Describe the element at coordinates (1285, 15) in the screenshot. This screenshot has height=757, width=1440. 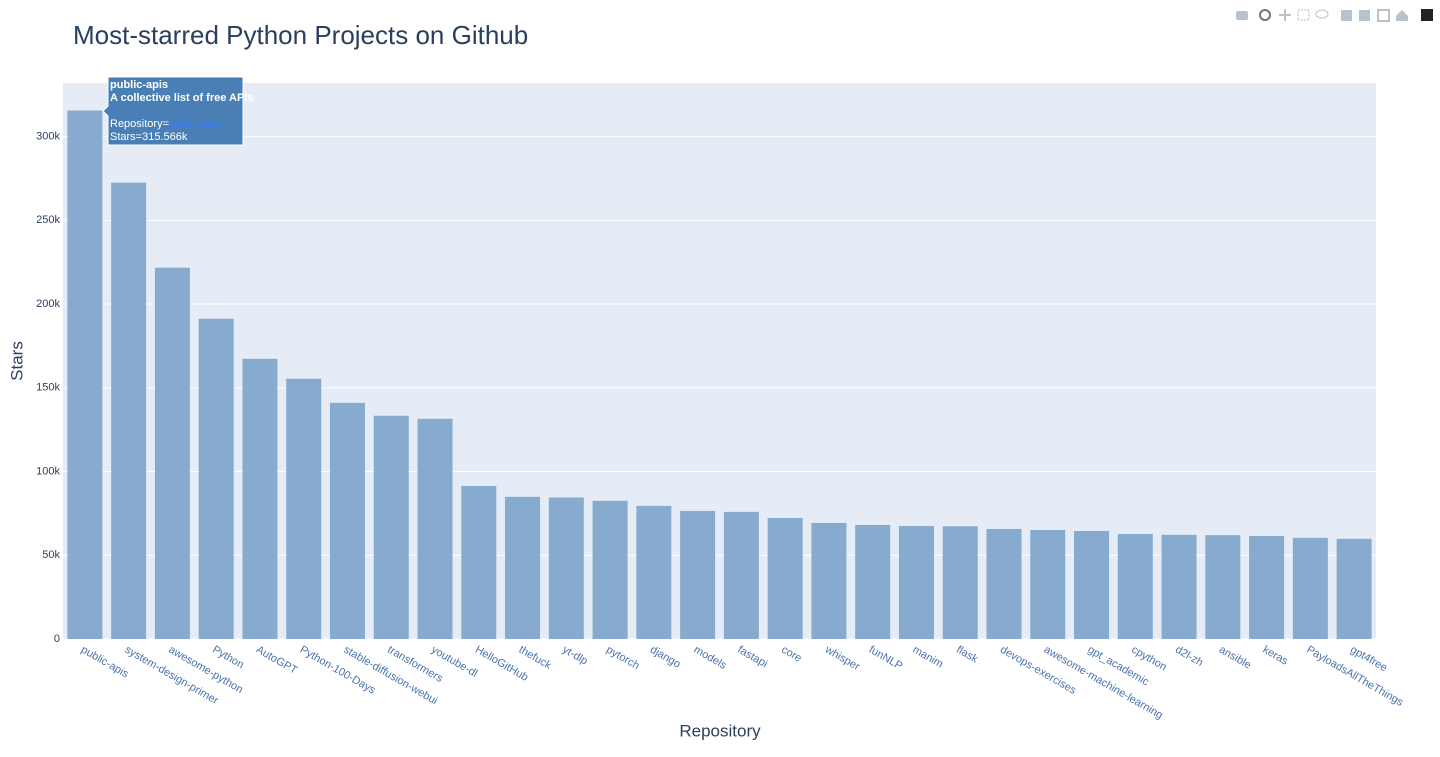
I see `pan-button` at that location.